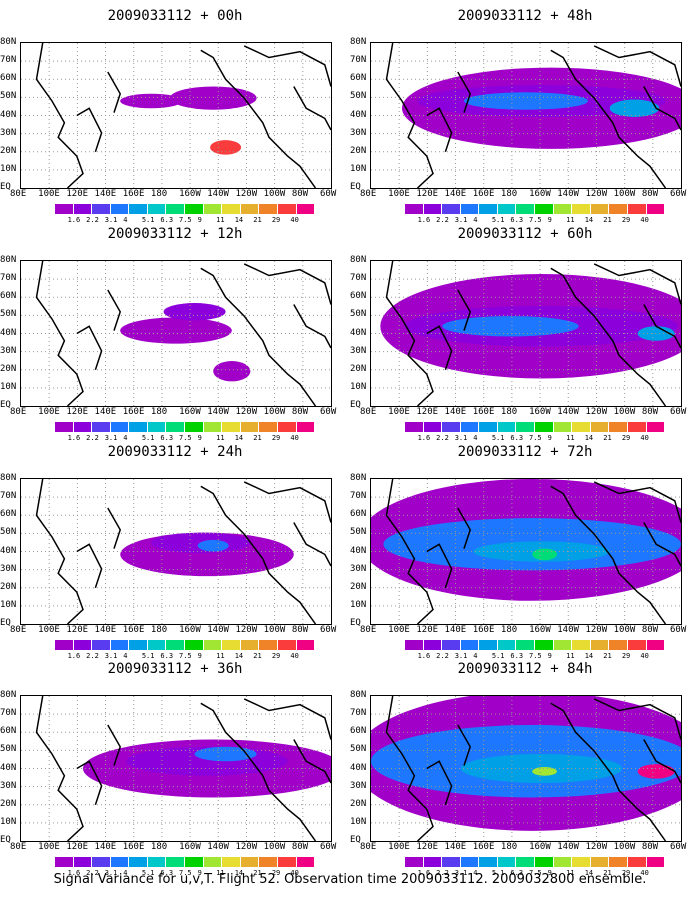 The width and height of the screenshot is (700, 900). What do you see at coordinates (525, 452) in the screenshot?
I see `panel-title: 2009033112 + 72h` at bounding box center [525, 452].